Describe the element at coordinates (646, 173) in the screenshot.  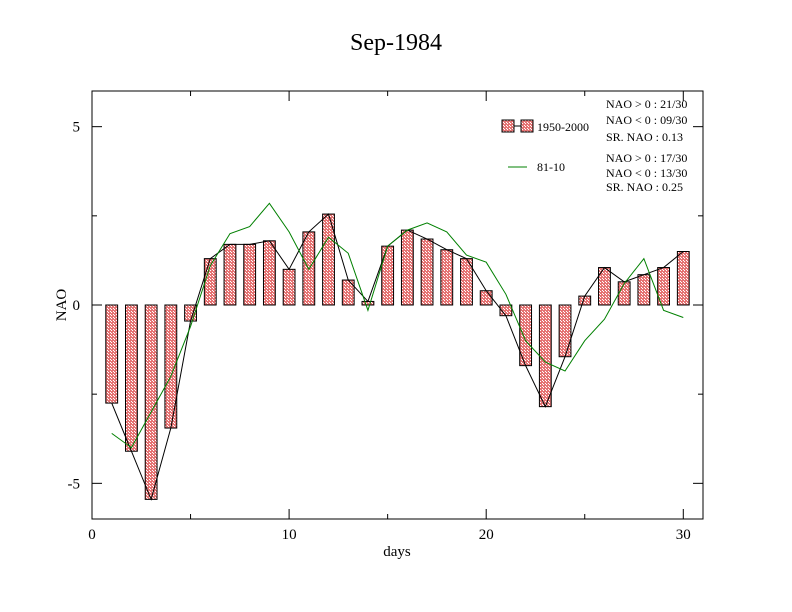
I see `stat-group2-line2: NAO < 0 : 13/30` at that location.